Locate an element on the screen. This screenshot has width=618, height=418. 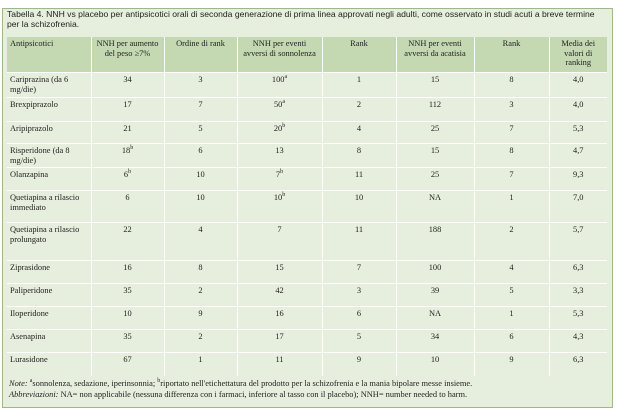
cell-rank-sonnolenza-value: 2 is located at coordinates (359, 104).